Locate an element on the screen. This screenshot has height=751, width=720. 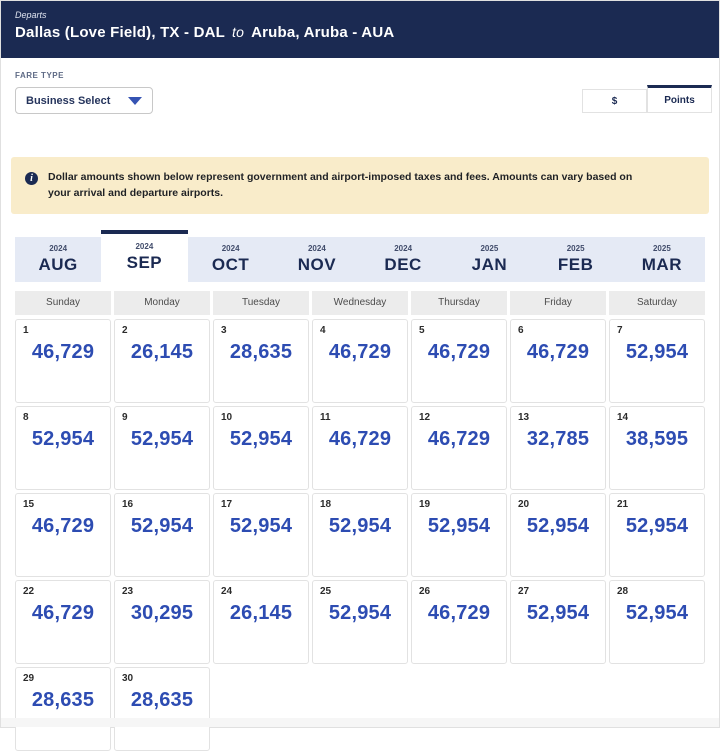
calendar-day-cell: 2 26,145 is located at coordinates (162, 360).